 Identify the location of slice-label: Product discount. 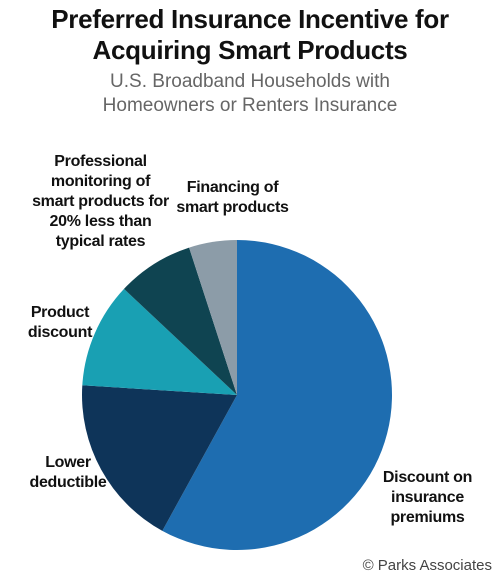
(60, 322).